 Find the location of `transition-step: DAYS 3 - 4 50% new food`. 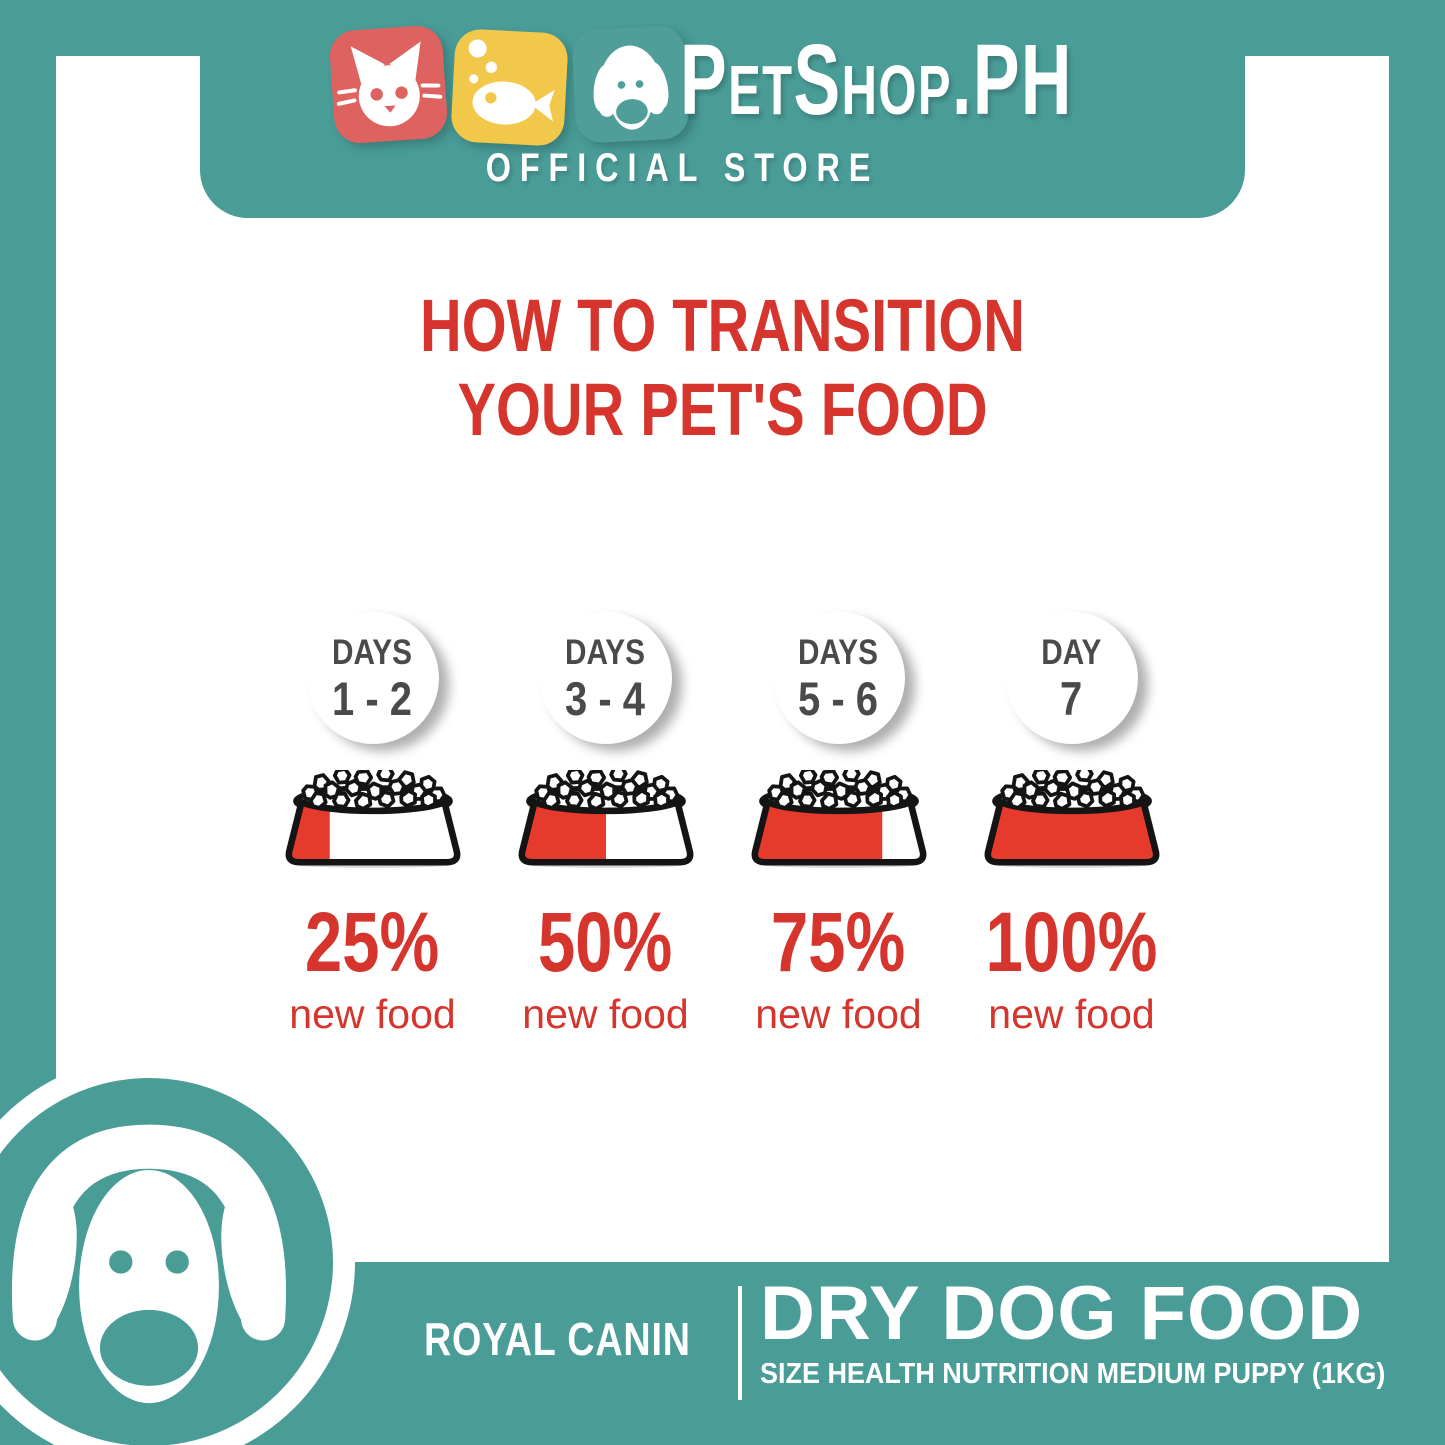

transition-step: DAYS 3 - 4 50% new food is located at coordinates (605, 823).